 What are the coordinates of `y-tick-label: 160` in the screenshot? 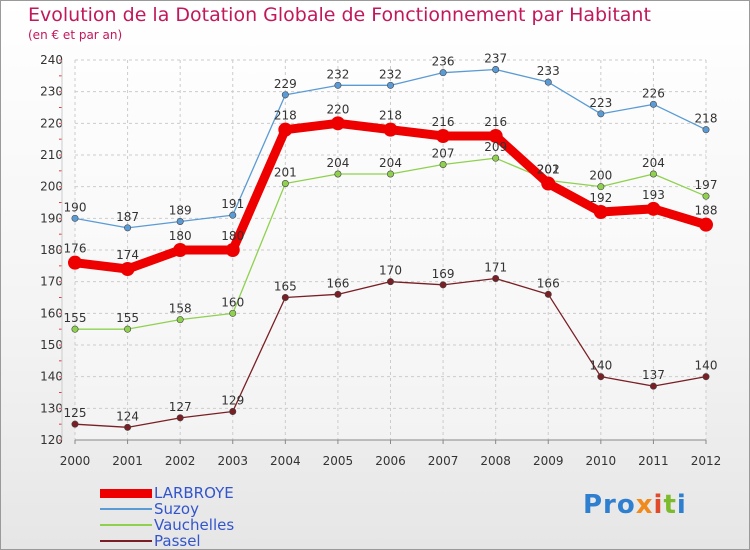 It's located at (51, 313).